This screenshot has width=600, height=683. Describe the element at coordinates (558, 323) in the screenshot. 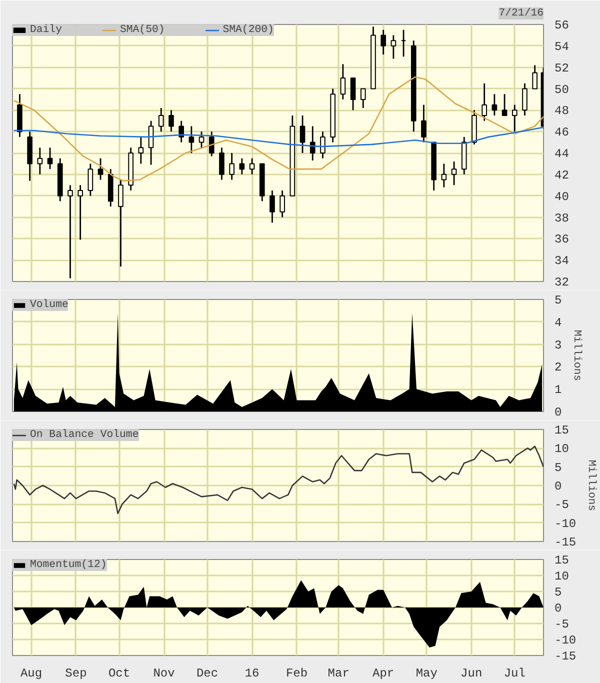

I see `y-tick-label: 4` at that location.